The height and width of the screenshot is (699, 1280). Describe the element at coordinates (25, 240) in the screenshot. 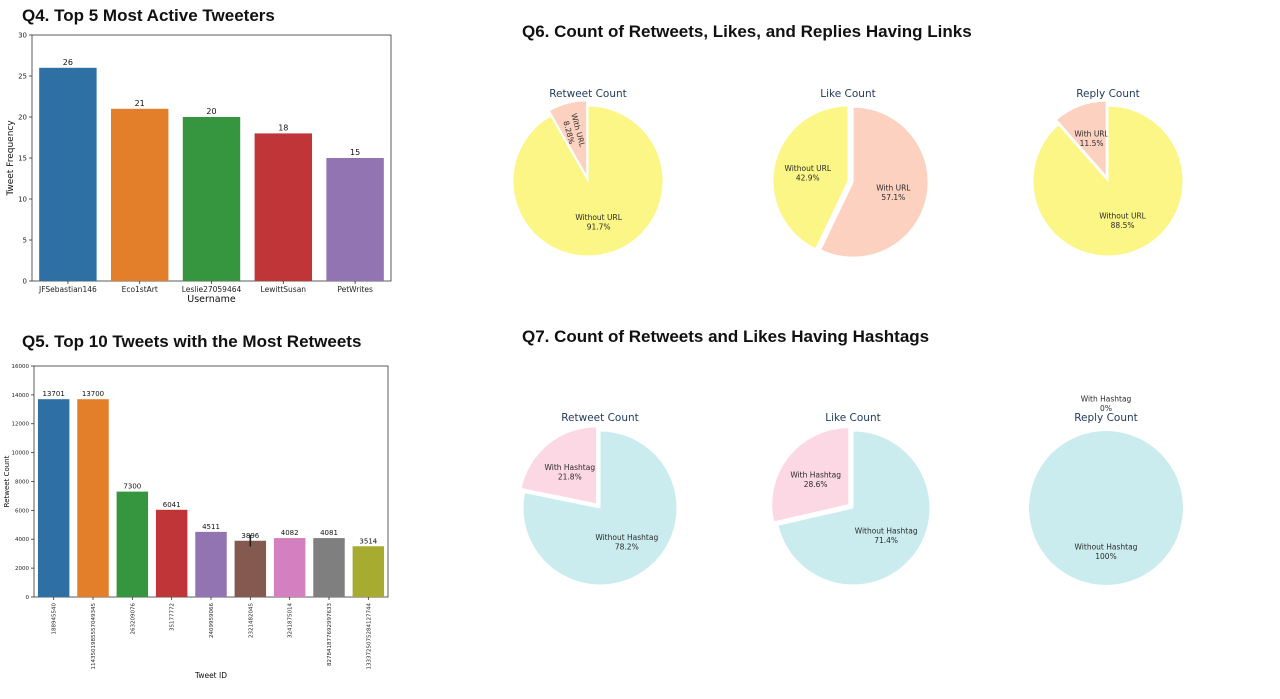

I see `q4-ytick-label: 5` at that location.